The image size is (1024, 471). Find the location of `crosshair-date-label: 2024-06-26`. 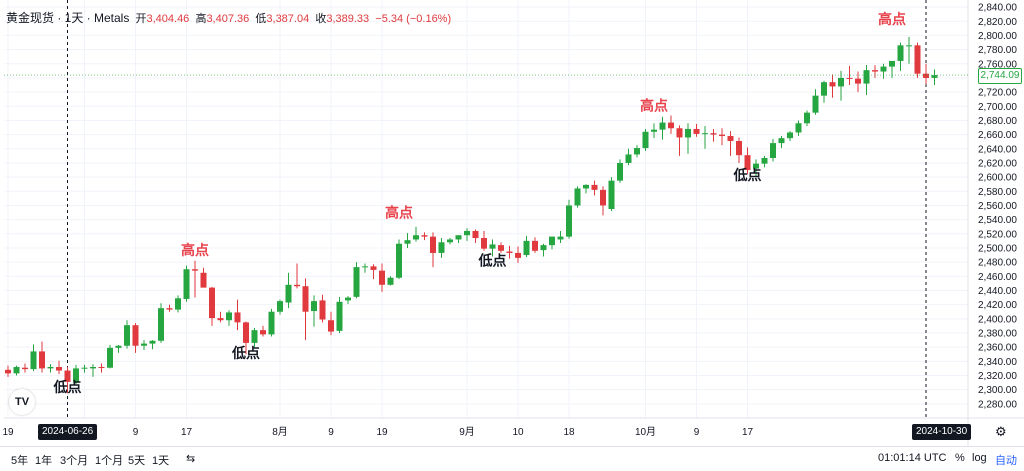

crosshair-date-label: 2024-06-26 is located at coordinates (68, 432).